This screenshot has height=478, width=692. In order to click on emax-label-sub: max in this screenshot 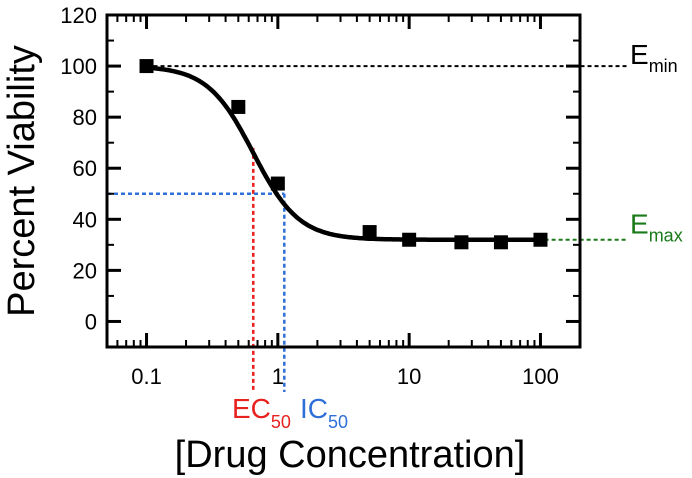, I will do `click(666, 236)`.